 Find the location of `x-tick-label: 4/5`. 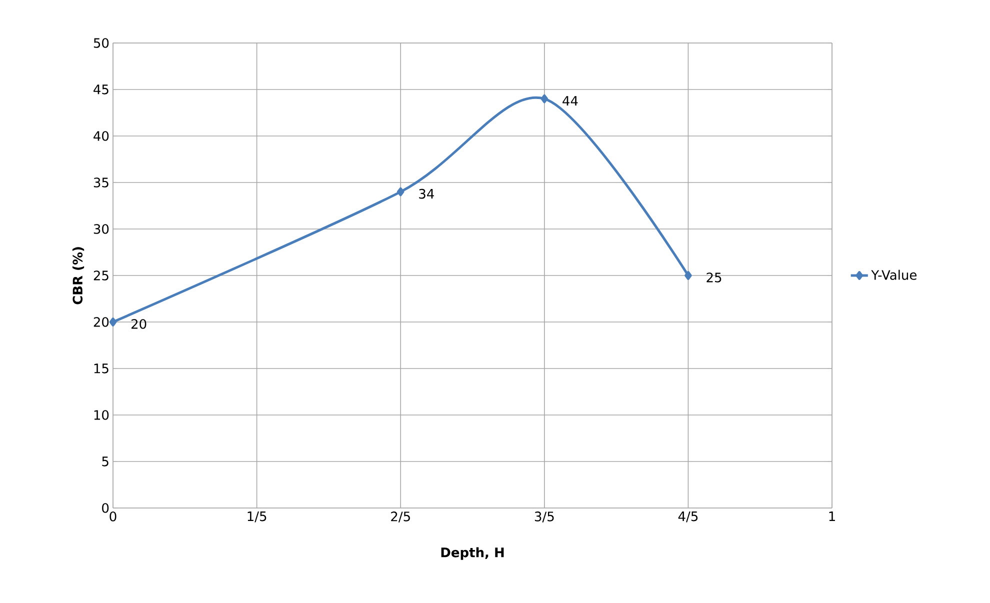

x-tick-label: 4/5 is located at coordinates (688, 517).